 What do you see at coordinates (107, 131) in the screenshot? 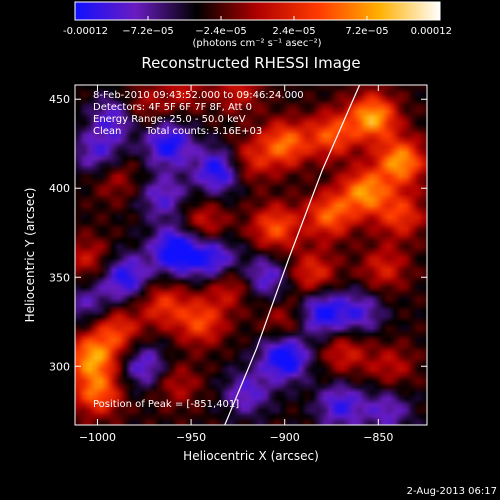
I see `annotation-method: Clean` at bounding box center [107, 131].